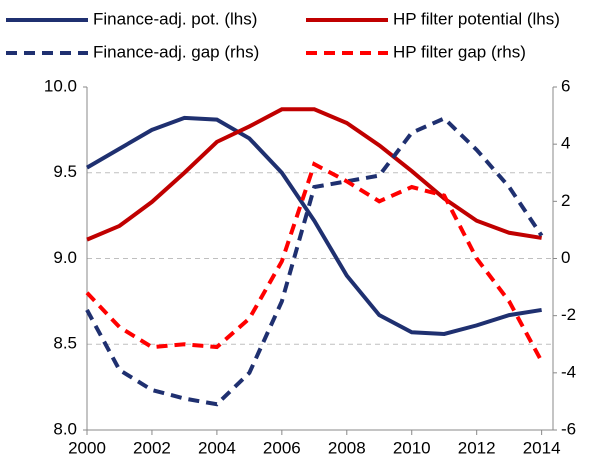 The height and width of the screenshot is (465, 593). Describe the element at coordinates (87, 447) in the screenshot. I see `x-tick-label: 2000` at that location.